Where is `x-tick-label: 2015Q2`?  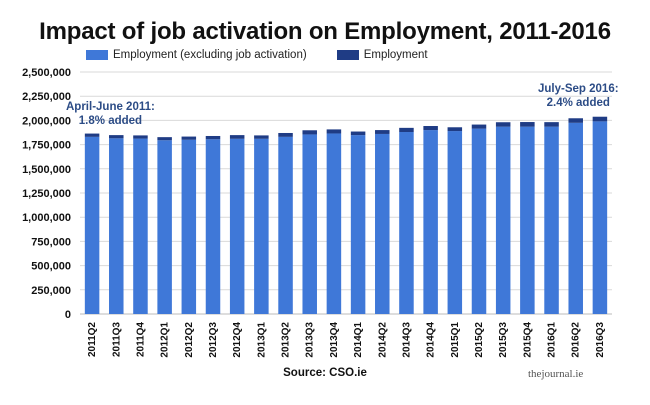 x-tick-label: 2015Q2 is located at coordinates (479, 340).